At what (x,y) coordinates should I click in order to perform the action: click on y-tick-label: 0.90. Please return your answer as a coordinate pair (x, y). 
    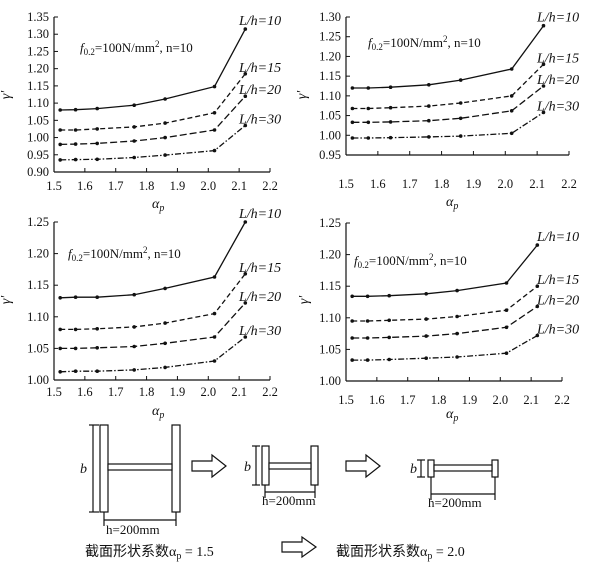
    Looking at the image, I should click on (38, 172).